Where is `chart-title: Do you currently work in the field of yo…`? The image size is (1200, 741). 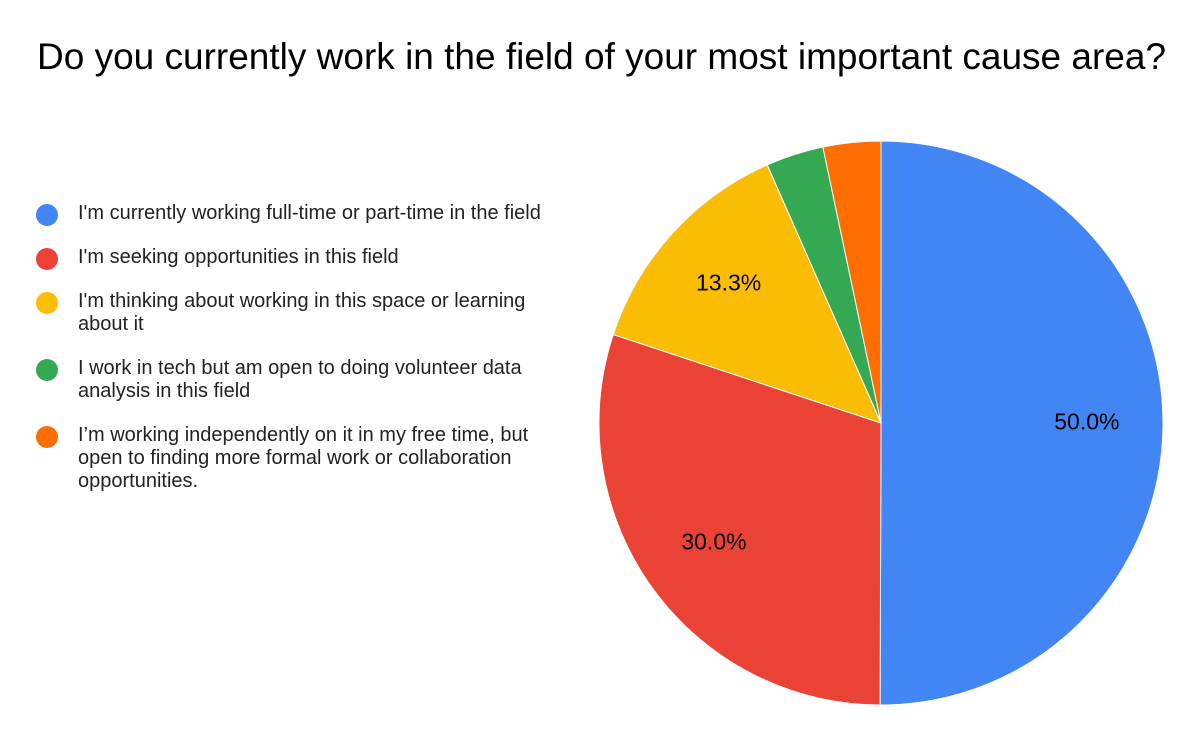
chart-title: Do you currently work in the field of yo… is located at coordinates (602, 56).